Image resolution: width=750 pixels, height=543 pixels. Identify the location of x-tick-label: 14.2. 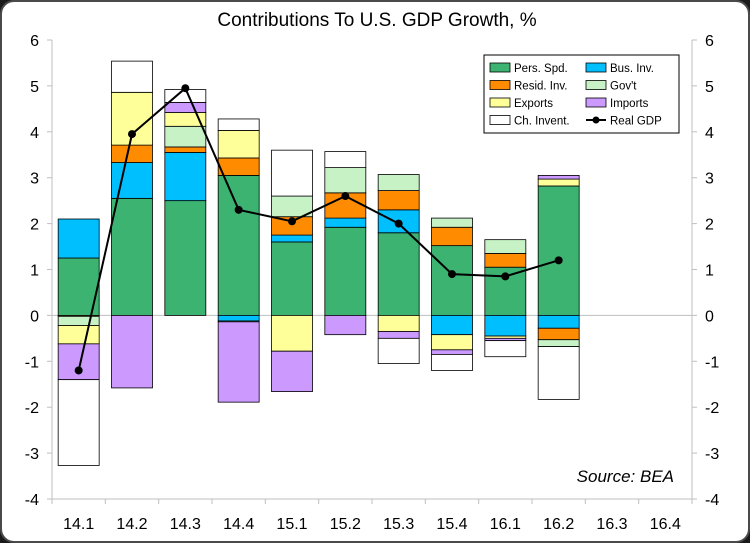
(131, 524).